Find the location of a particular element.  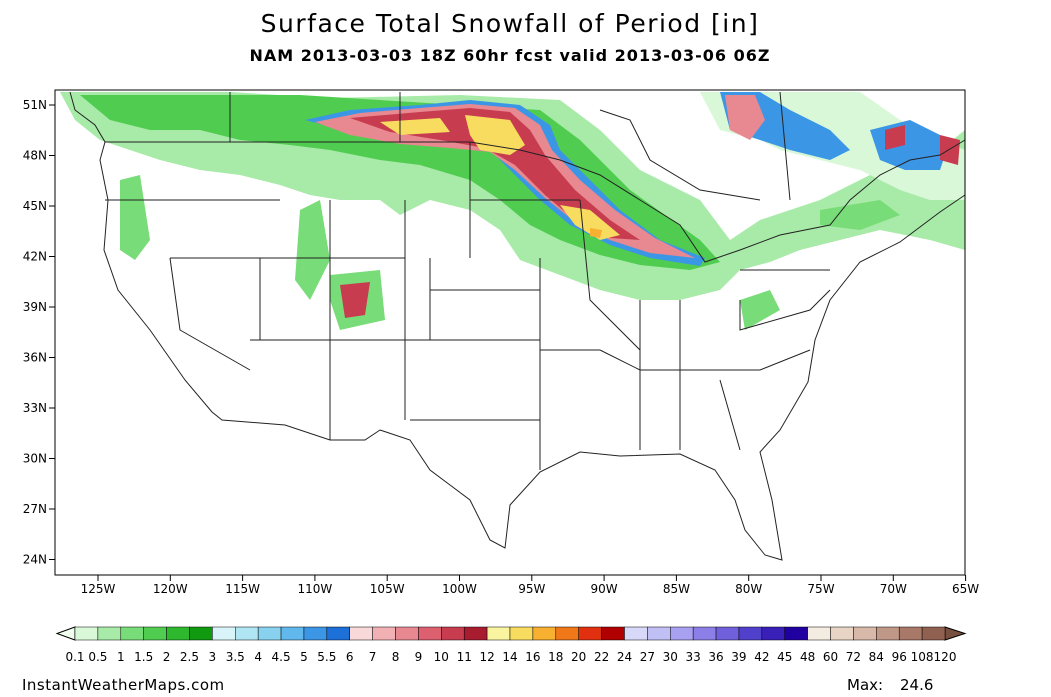

colorbar-label: 12 is located at coordinates (486, 657).